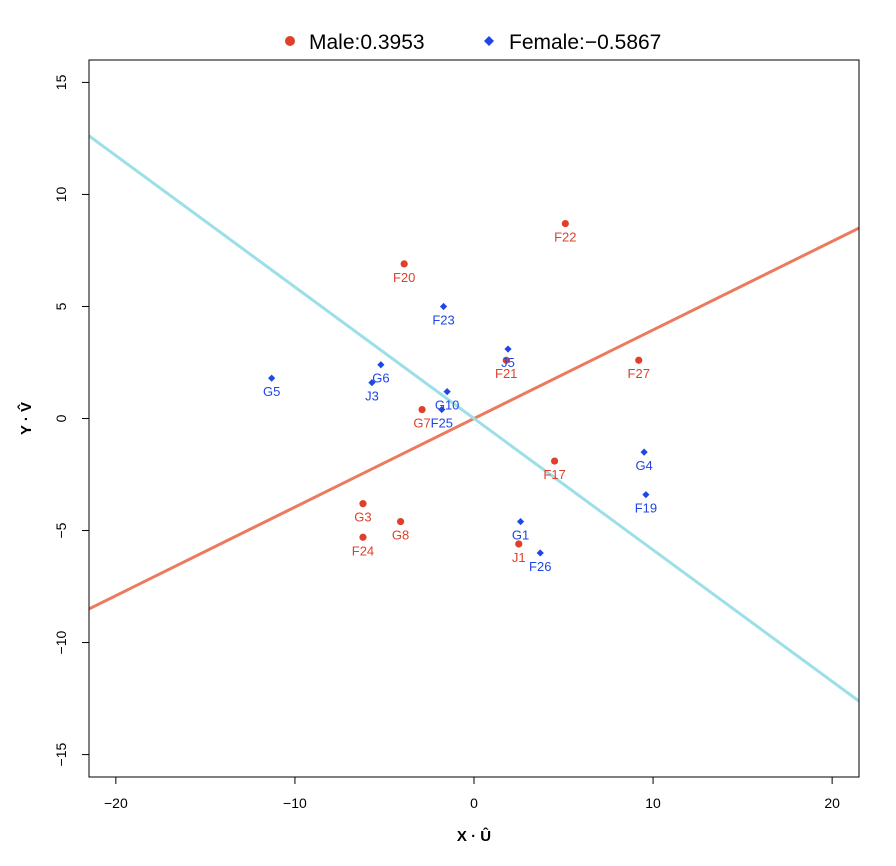  Describe the element at coordinates (506, 373) in the screenshot. I see `point-label: F21` at that location.